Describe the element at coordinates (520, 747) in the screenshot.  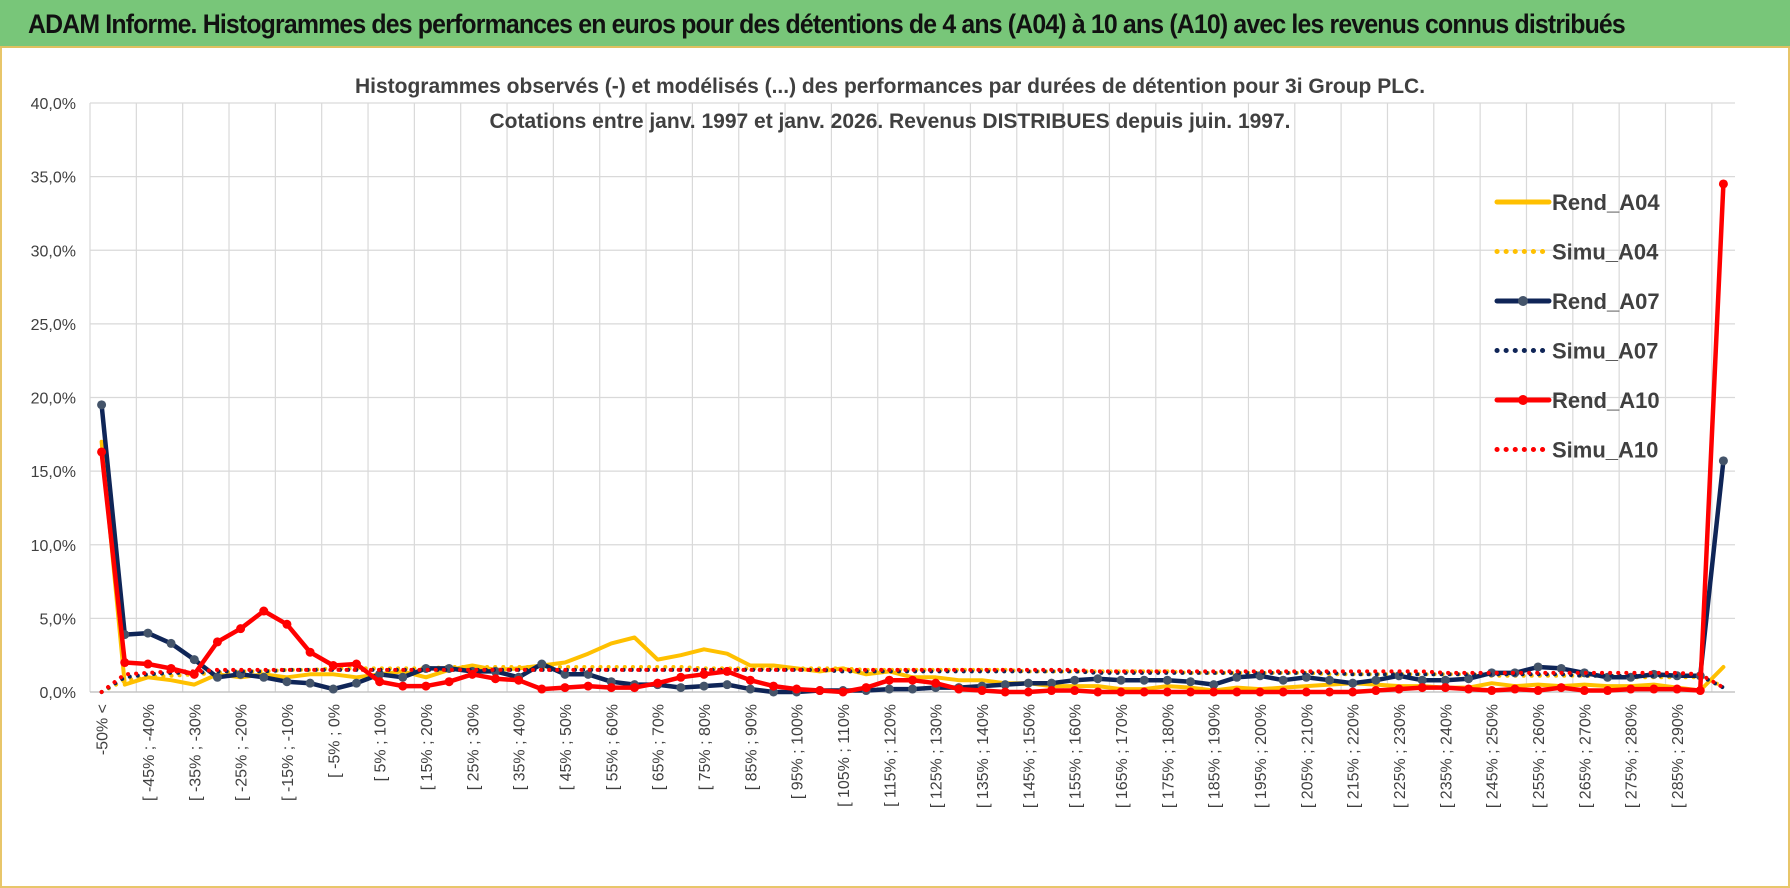
I see `x-tick-label: [ 35% ; 40%` at that location.